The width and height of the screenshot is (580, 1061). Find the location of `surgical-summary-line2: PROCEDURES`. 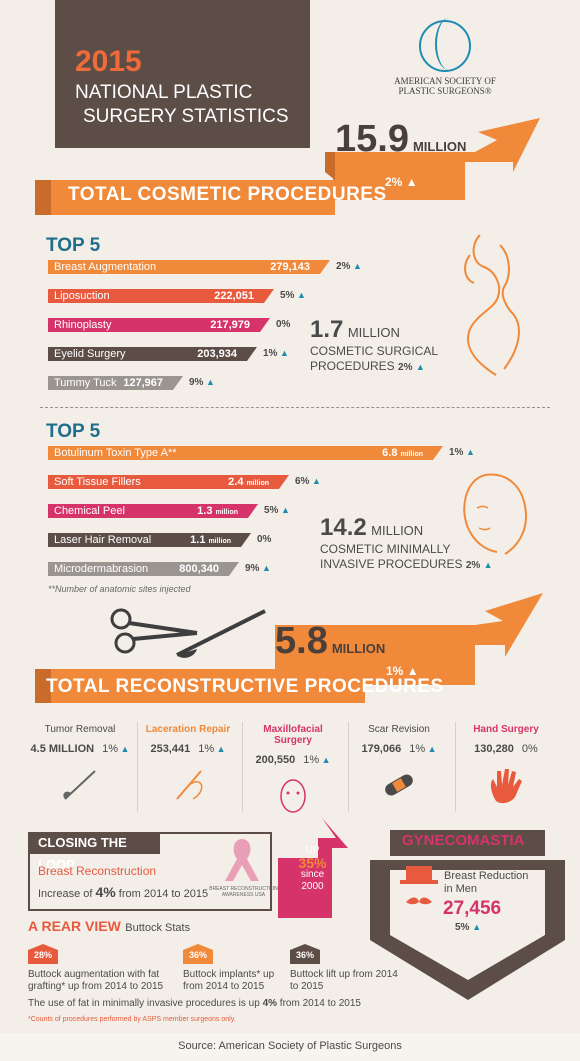

surgical-summary-line2: PROCEDURES is located at coordinates (352, 366).